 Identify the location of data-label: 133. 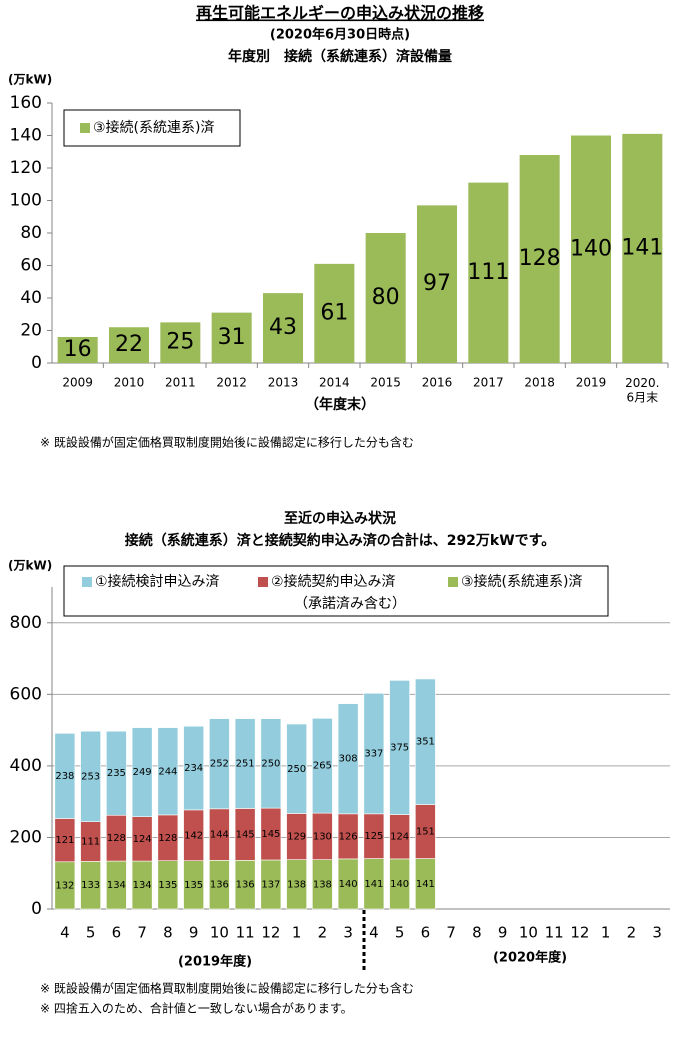
(90, 885).